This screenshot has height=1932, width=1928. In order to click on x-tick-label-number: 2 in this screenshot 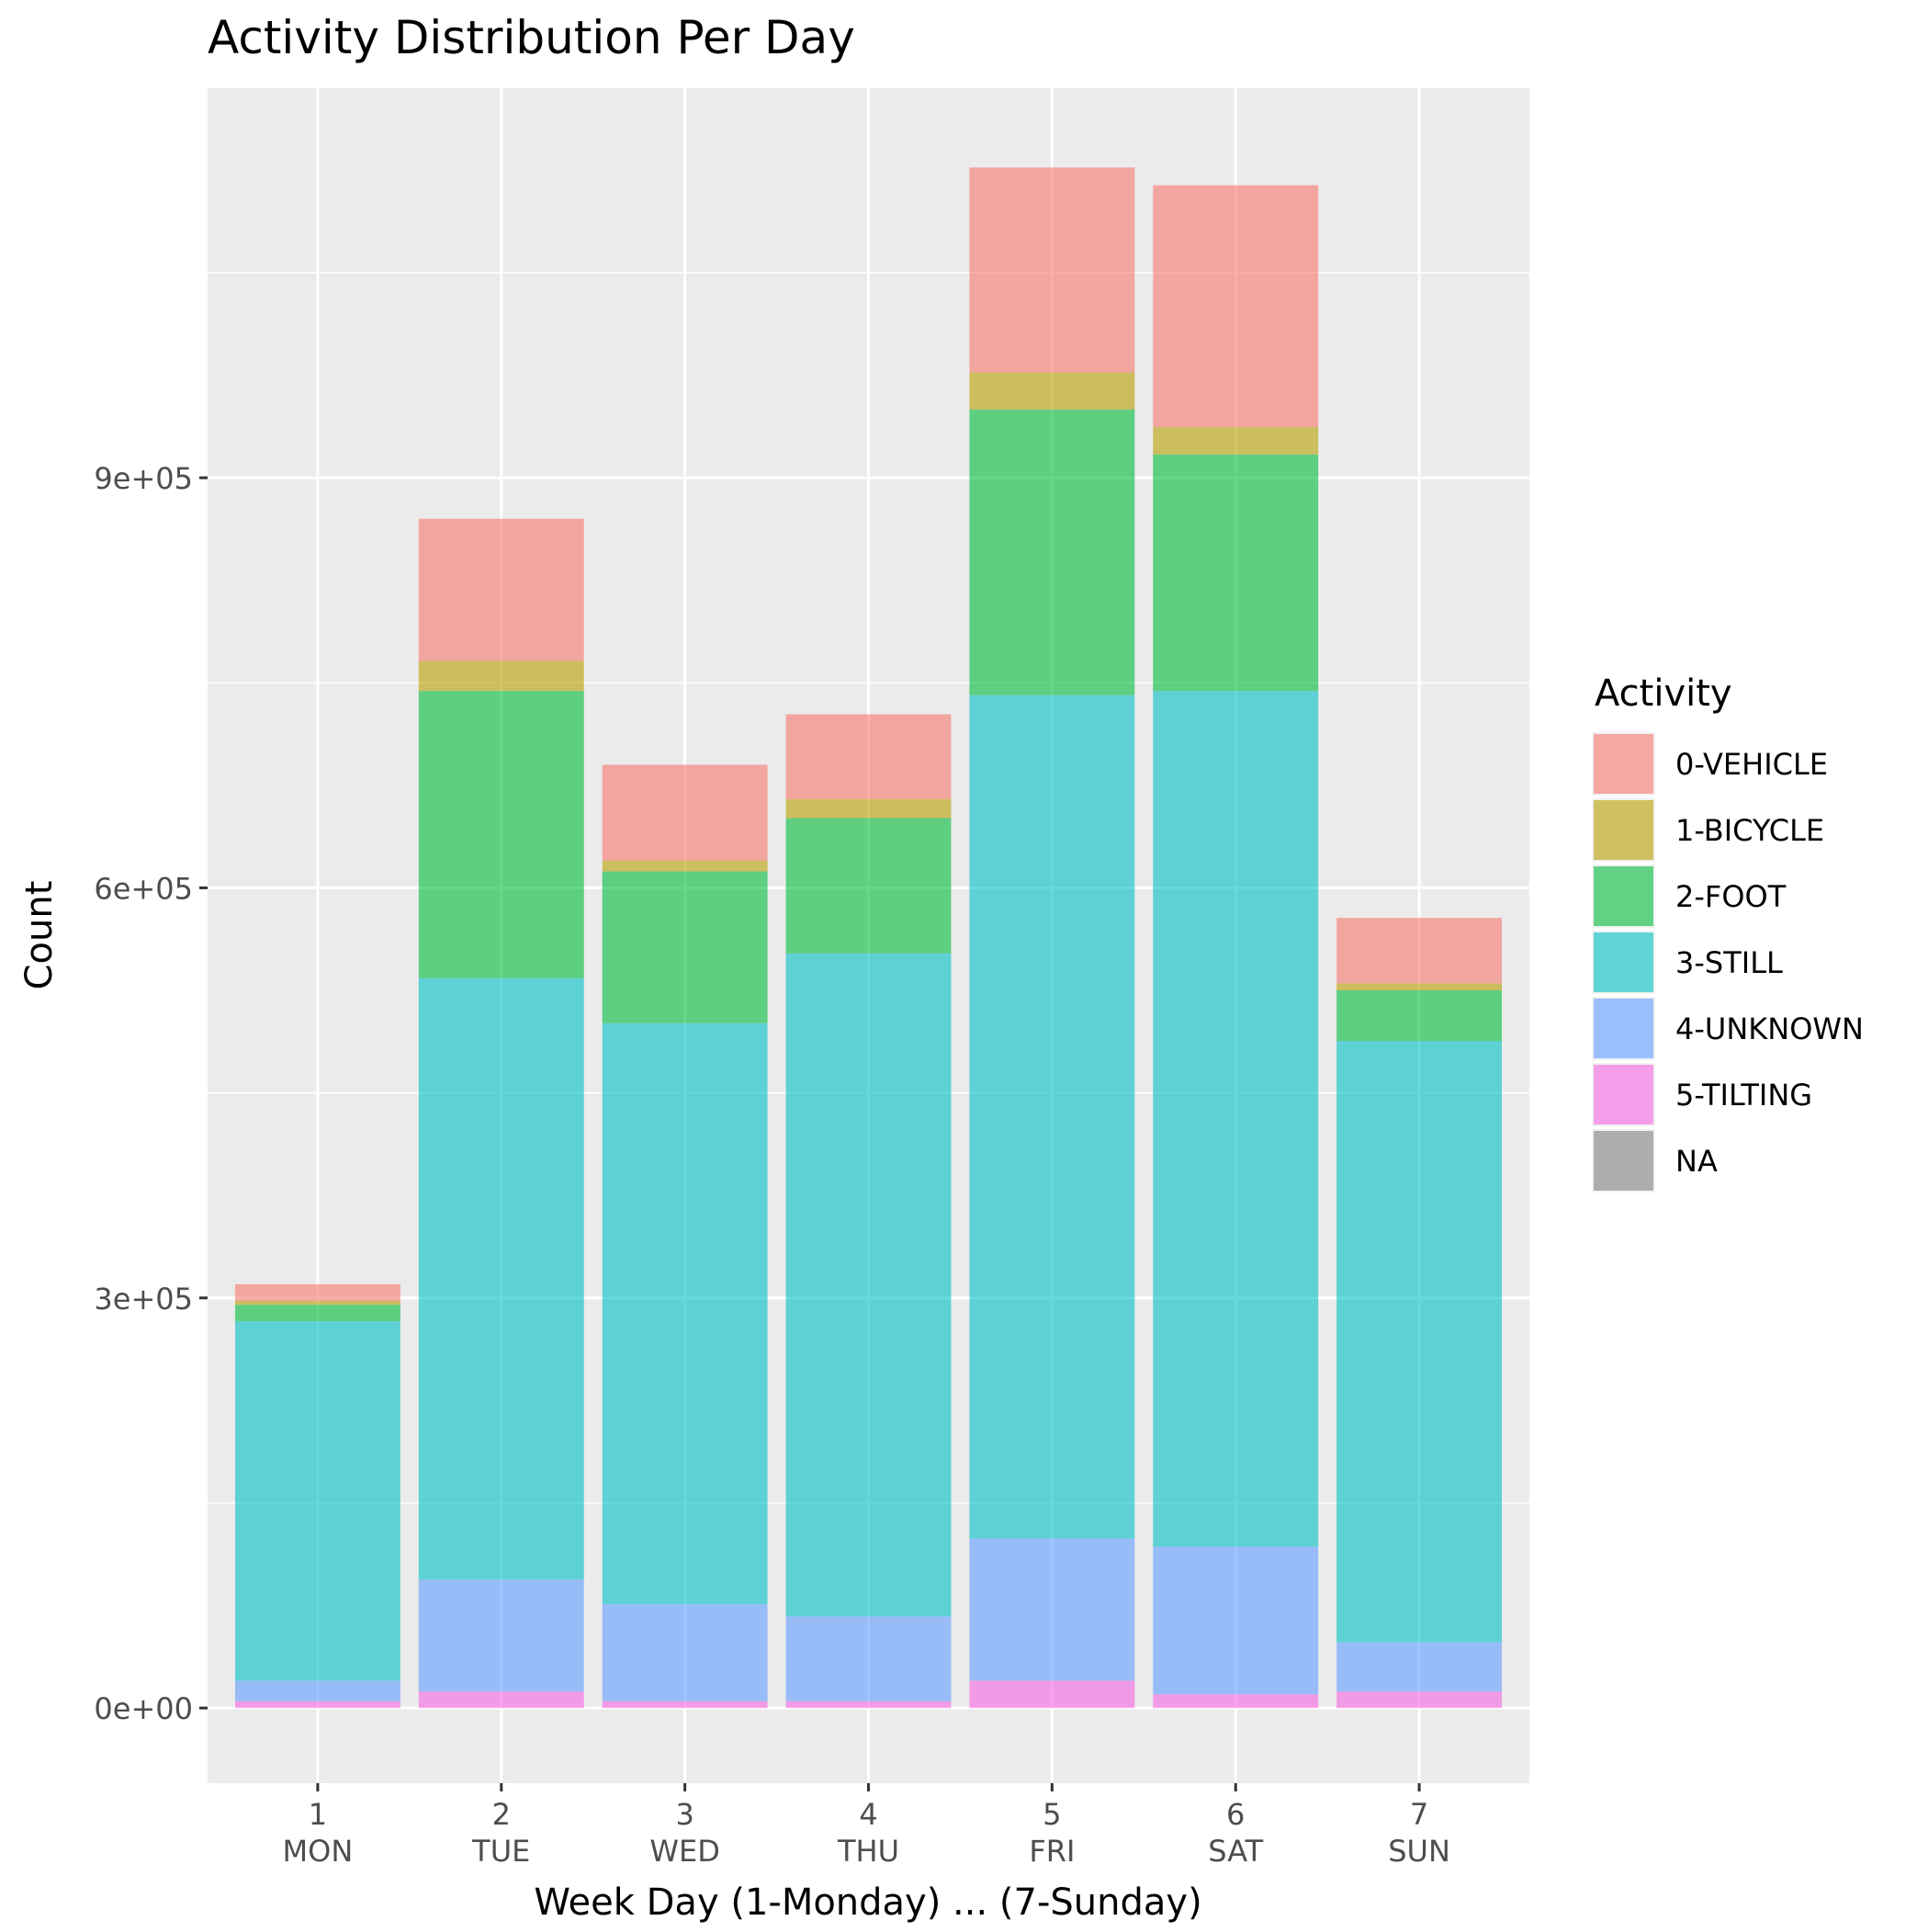, I will do `click(501, 1814)`.